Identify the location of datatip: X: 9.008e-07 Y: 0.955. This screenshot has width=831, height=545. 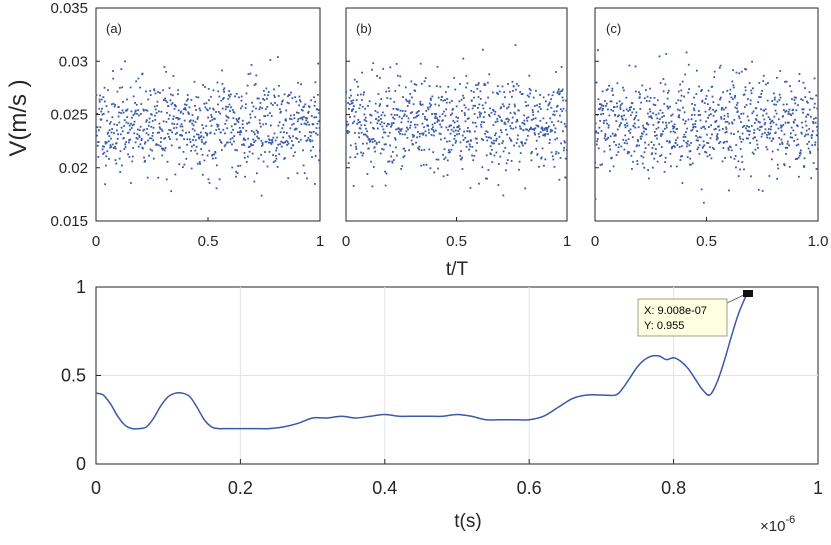
(695, 313).